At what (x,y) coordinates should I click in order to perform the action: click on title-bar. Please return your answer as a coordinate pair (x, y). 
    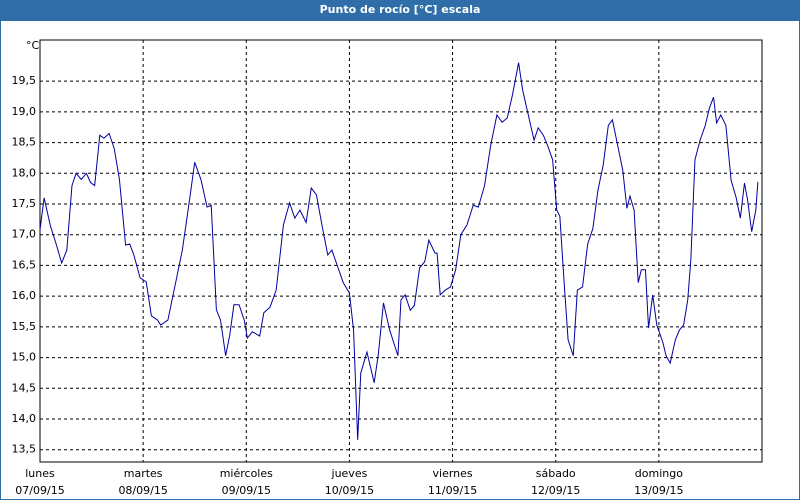
    Looking at the image, I should click on (400, 10).